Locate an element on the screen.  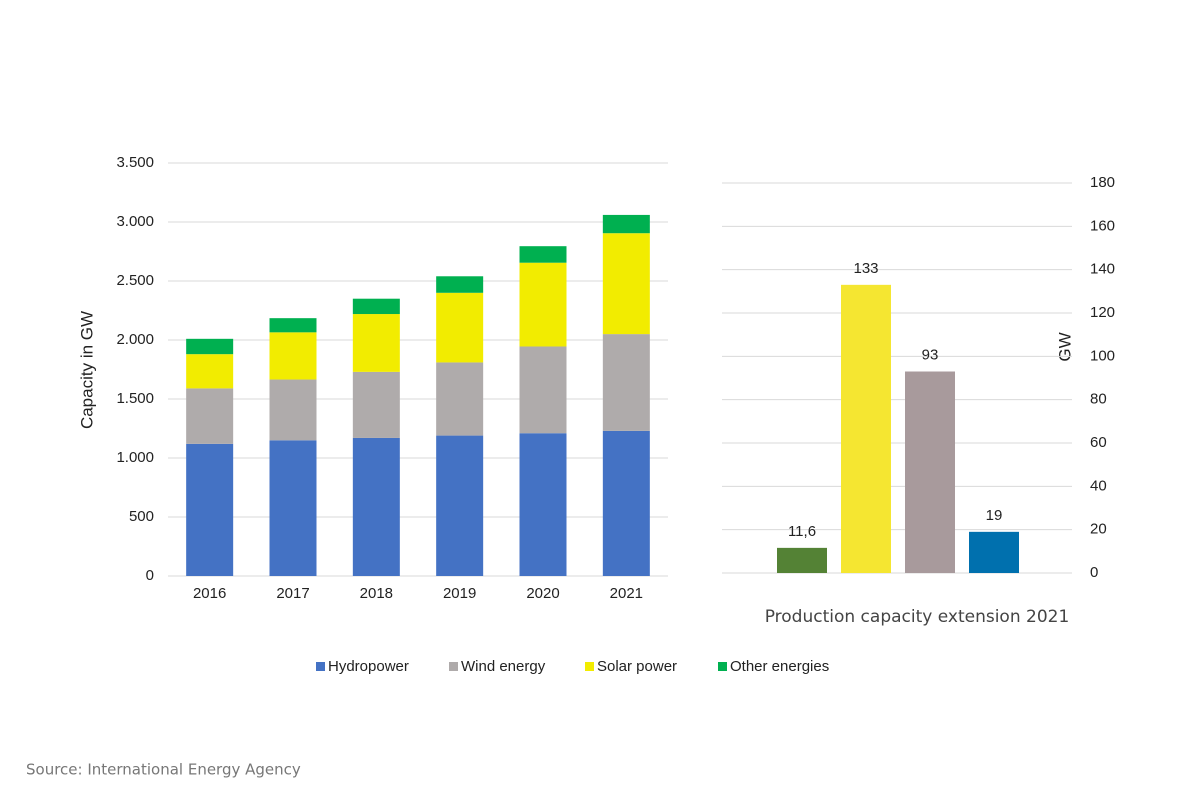
y-tick-label: 3.500 is located at coordinates (135, 162).